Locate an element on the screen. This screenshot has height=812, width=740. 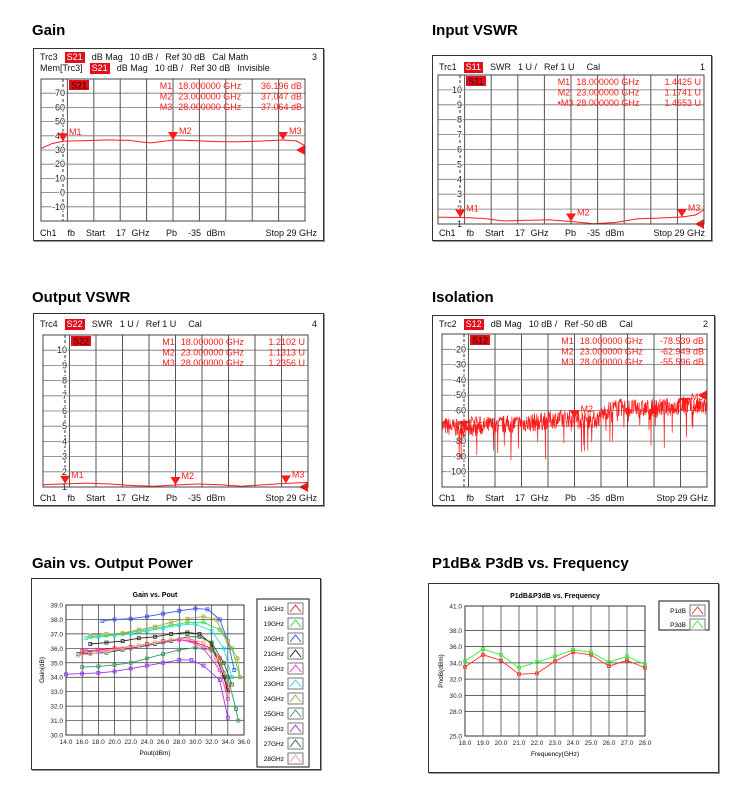
y-tick-label: 41.0 is located at coordinates (455, 607).